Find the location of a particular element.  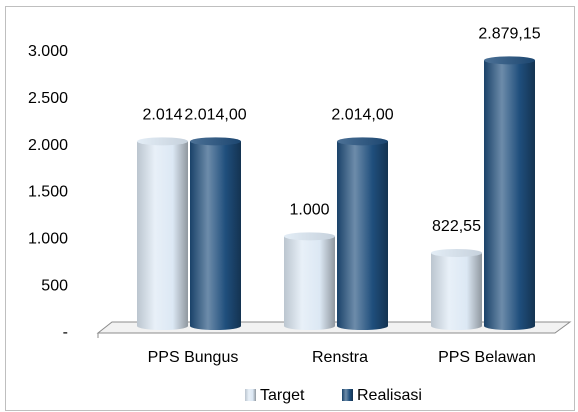

y-tick-label: 500 is located at coordinates (54, 285).